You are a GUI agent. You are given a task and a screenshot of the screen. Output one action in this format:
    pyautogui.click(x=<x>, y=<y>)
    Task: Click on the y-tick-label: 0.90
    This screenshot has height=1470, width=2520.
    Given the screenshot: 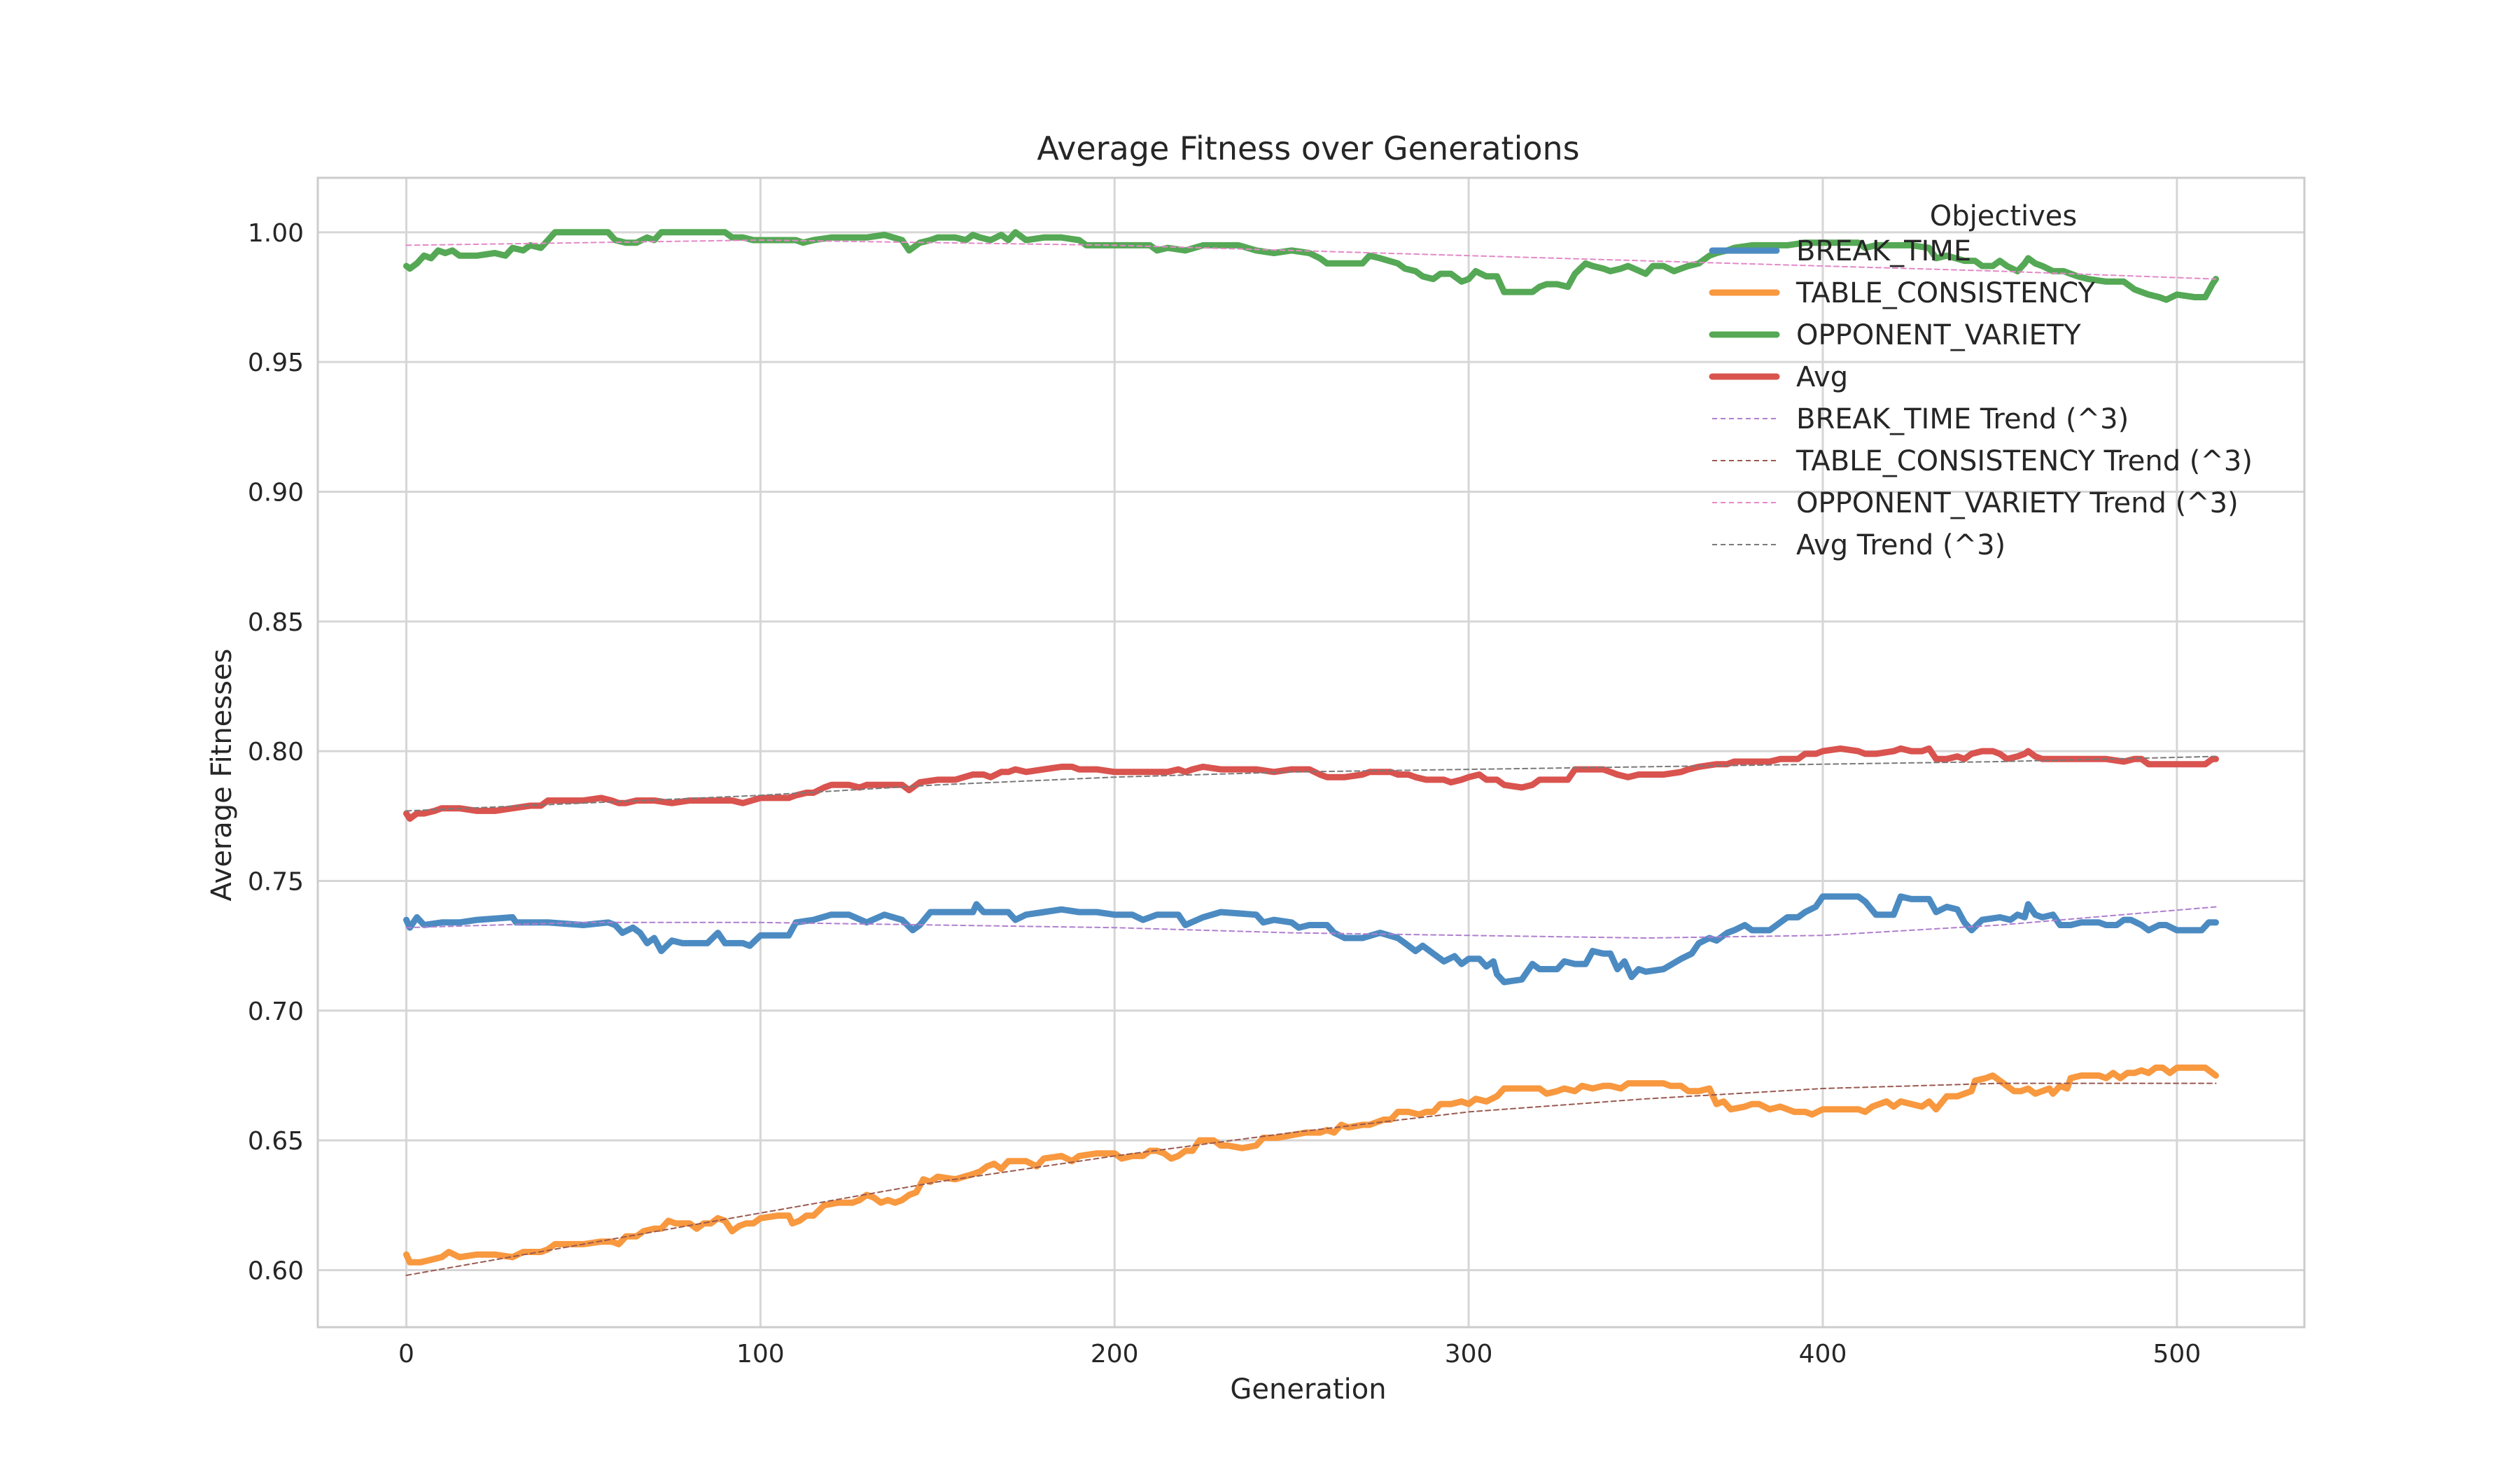 What is the action you would take?
    pyautogui.click(x=276, y=492)
    